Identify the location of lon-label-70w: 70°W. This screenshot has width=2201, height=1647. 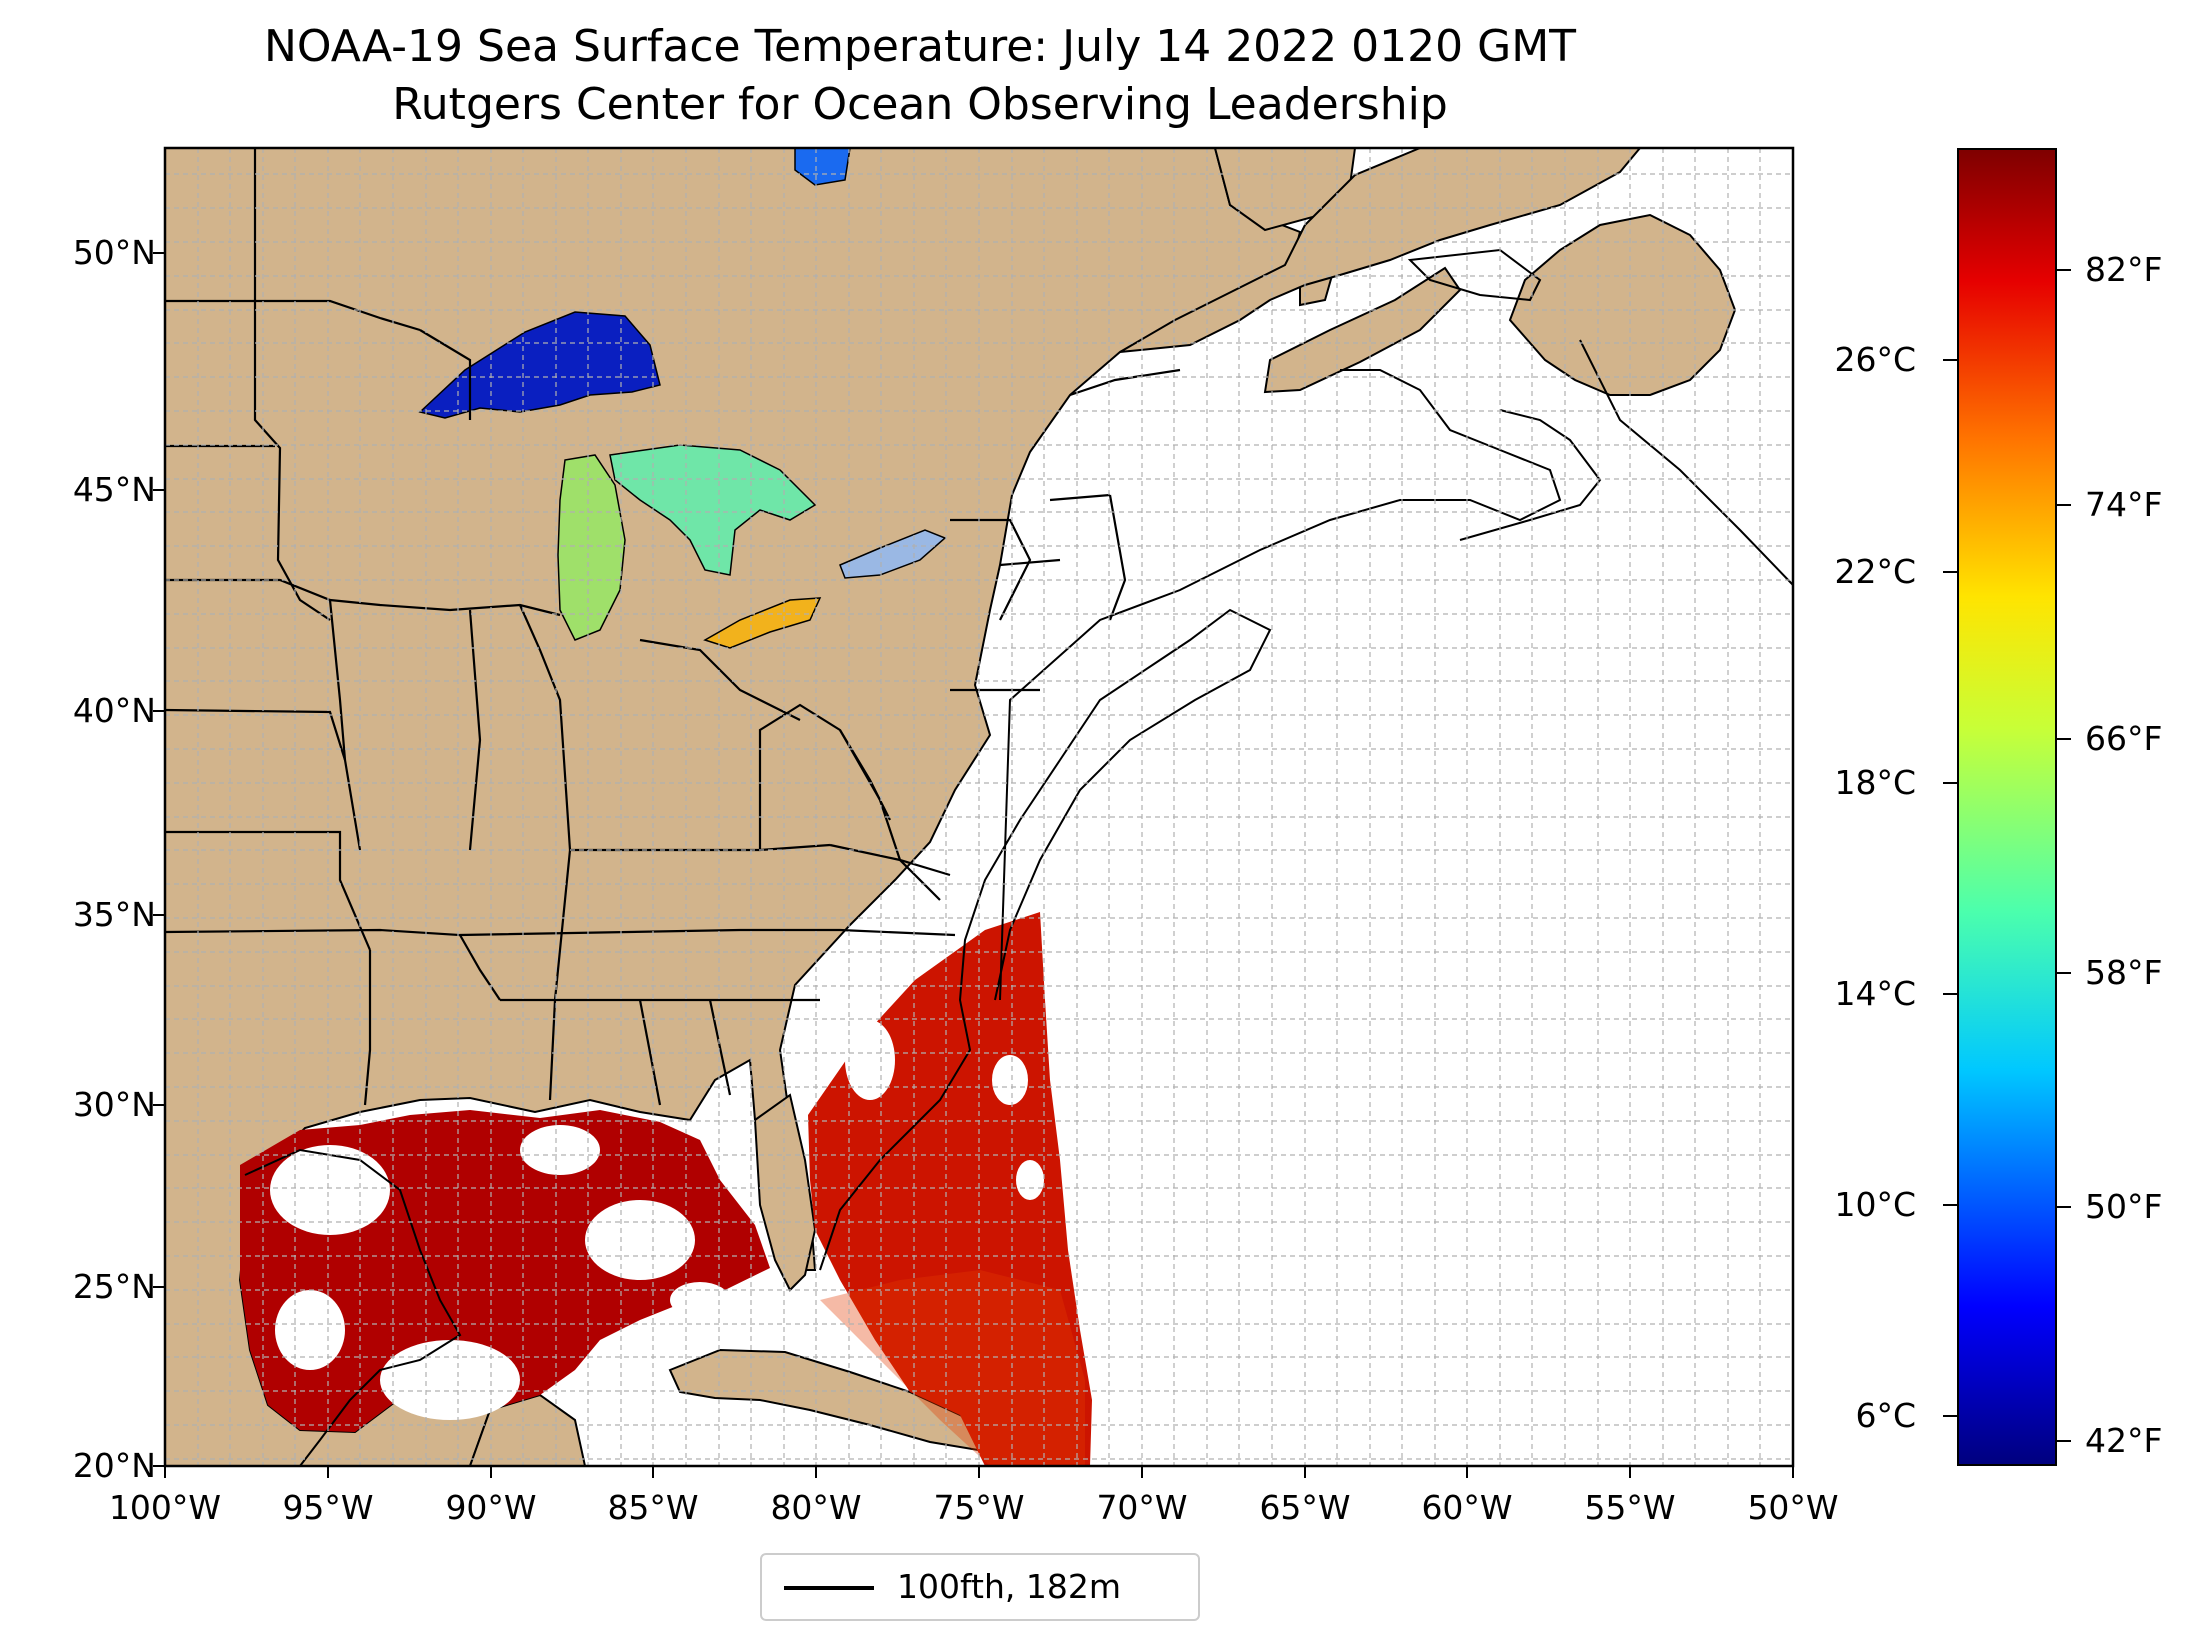
(1142, 1507).